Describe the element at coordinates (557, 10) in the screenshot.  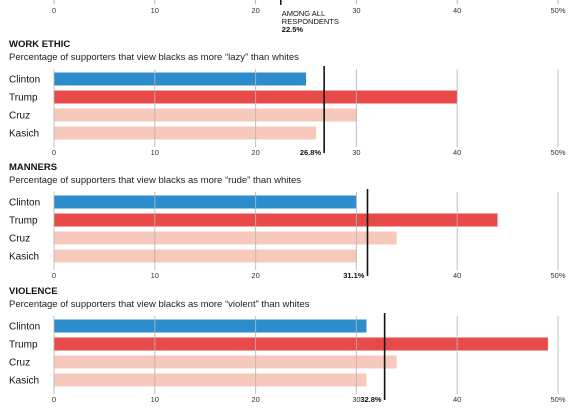
I see `top-axis-tick-label: 50%` at that location.